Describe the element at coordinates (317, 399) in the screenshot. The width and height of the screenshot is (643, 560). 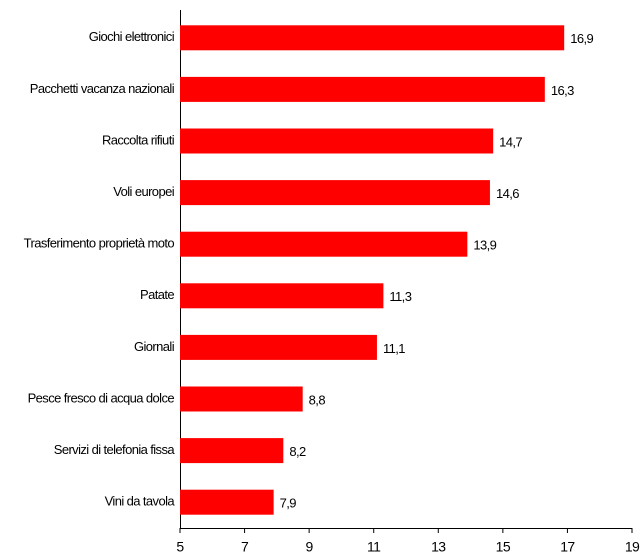
I see `value-label: 8,8` at that location.